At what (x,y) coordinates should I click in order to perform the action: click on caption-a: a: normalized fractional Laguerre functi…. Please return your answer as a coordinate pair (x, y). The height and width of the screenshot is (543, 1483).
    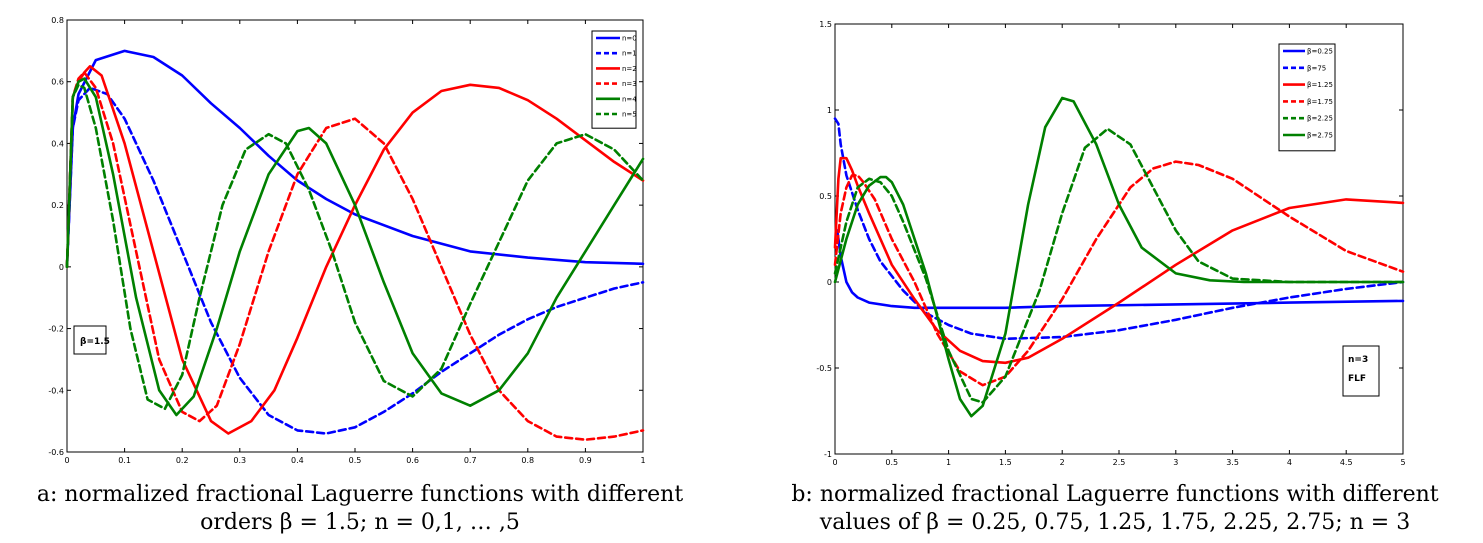
    Looking at the image, I should click on (360, 509).